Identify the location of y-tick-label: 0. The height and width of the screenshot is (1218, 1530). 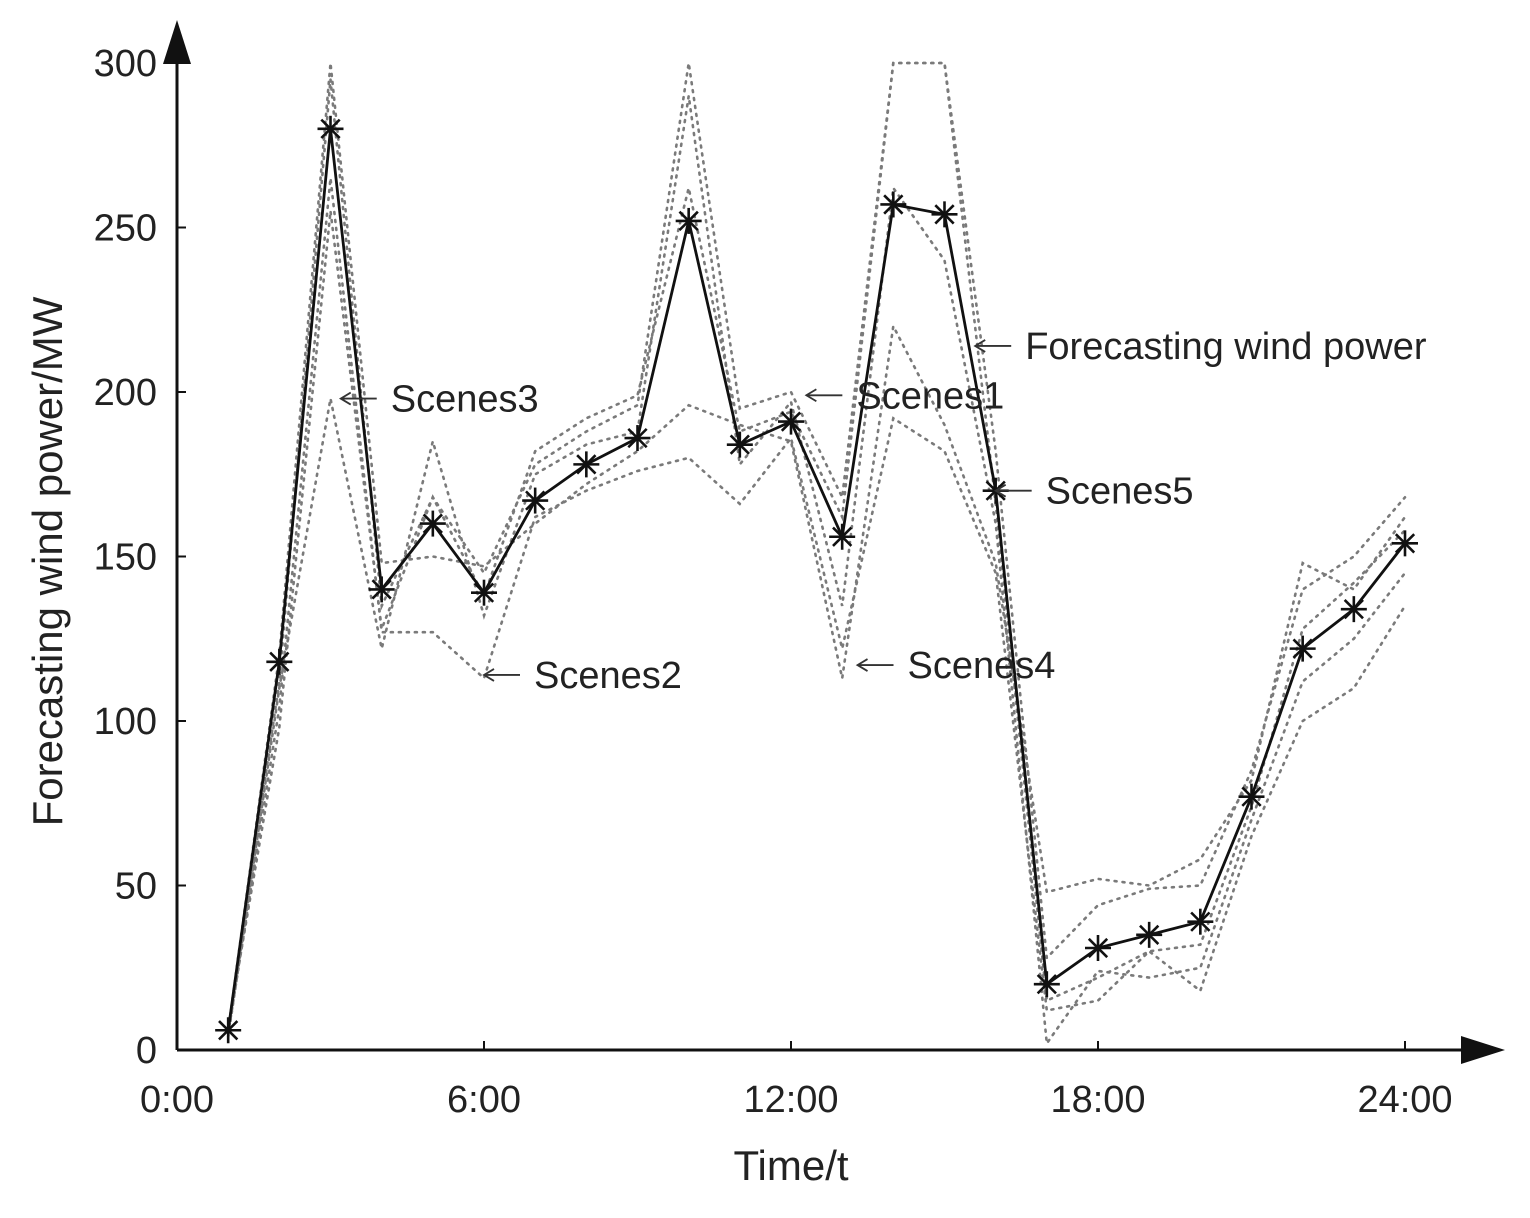
(146, 1051).